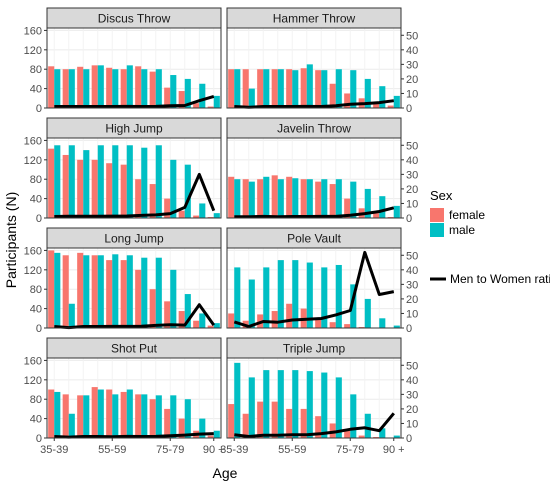  Describe the element at coordinates (134, 129) in the screenshot. I see `panel-title: High Jump` at that location.